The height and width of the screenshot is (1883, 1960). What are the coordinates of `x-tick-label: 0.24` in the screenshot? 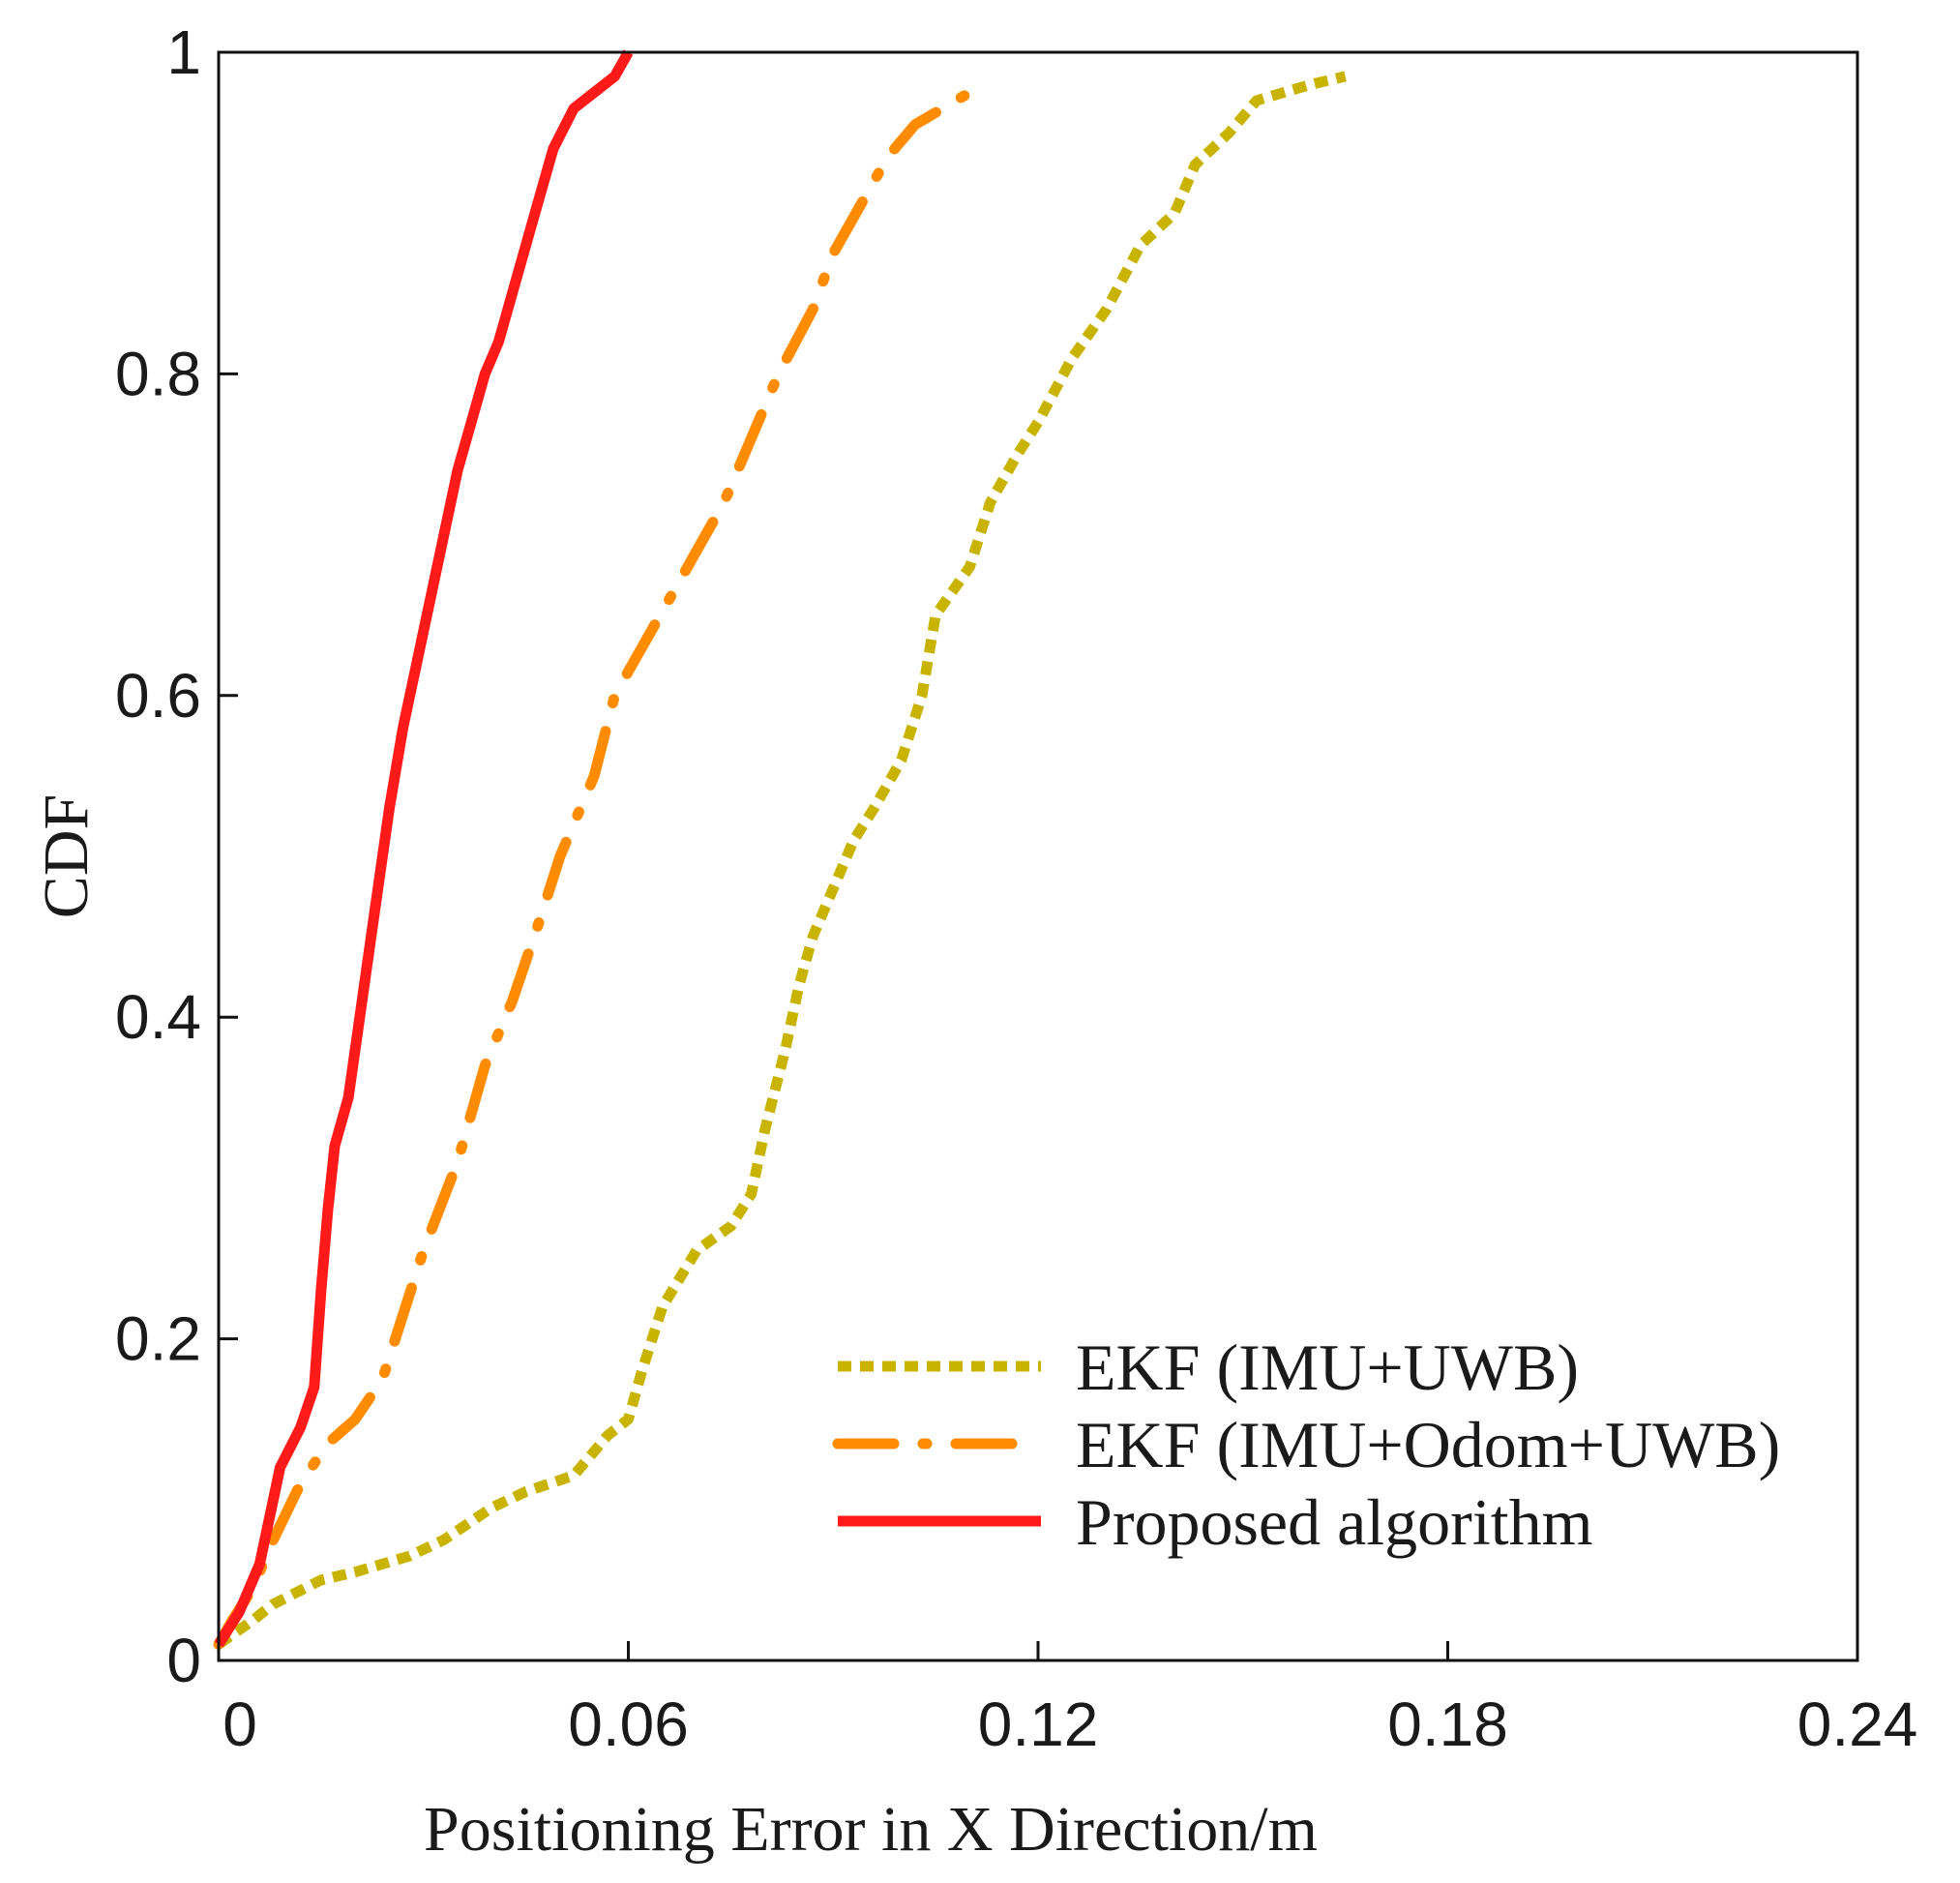 It's located at (1857, 1724).